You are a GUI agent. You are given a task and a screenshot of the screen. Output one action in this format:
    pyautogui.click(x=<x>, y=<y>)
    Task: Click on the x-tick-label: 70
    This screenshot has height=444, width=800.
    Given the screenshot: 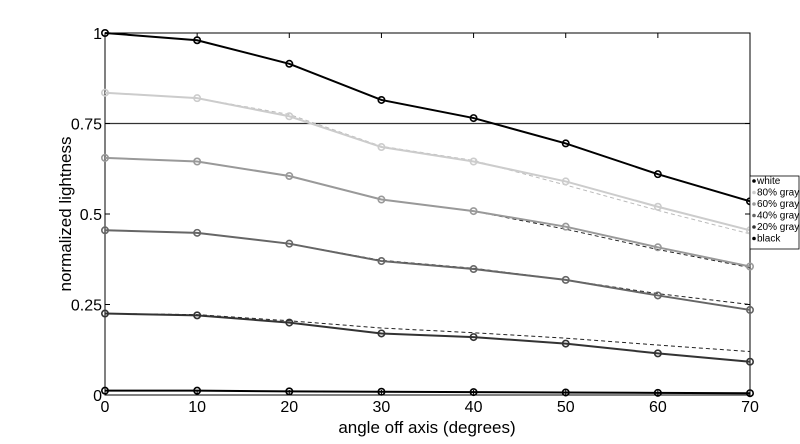 What is the action you would take?
    pyautogui.click(x=750, y=407)
    